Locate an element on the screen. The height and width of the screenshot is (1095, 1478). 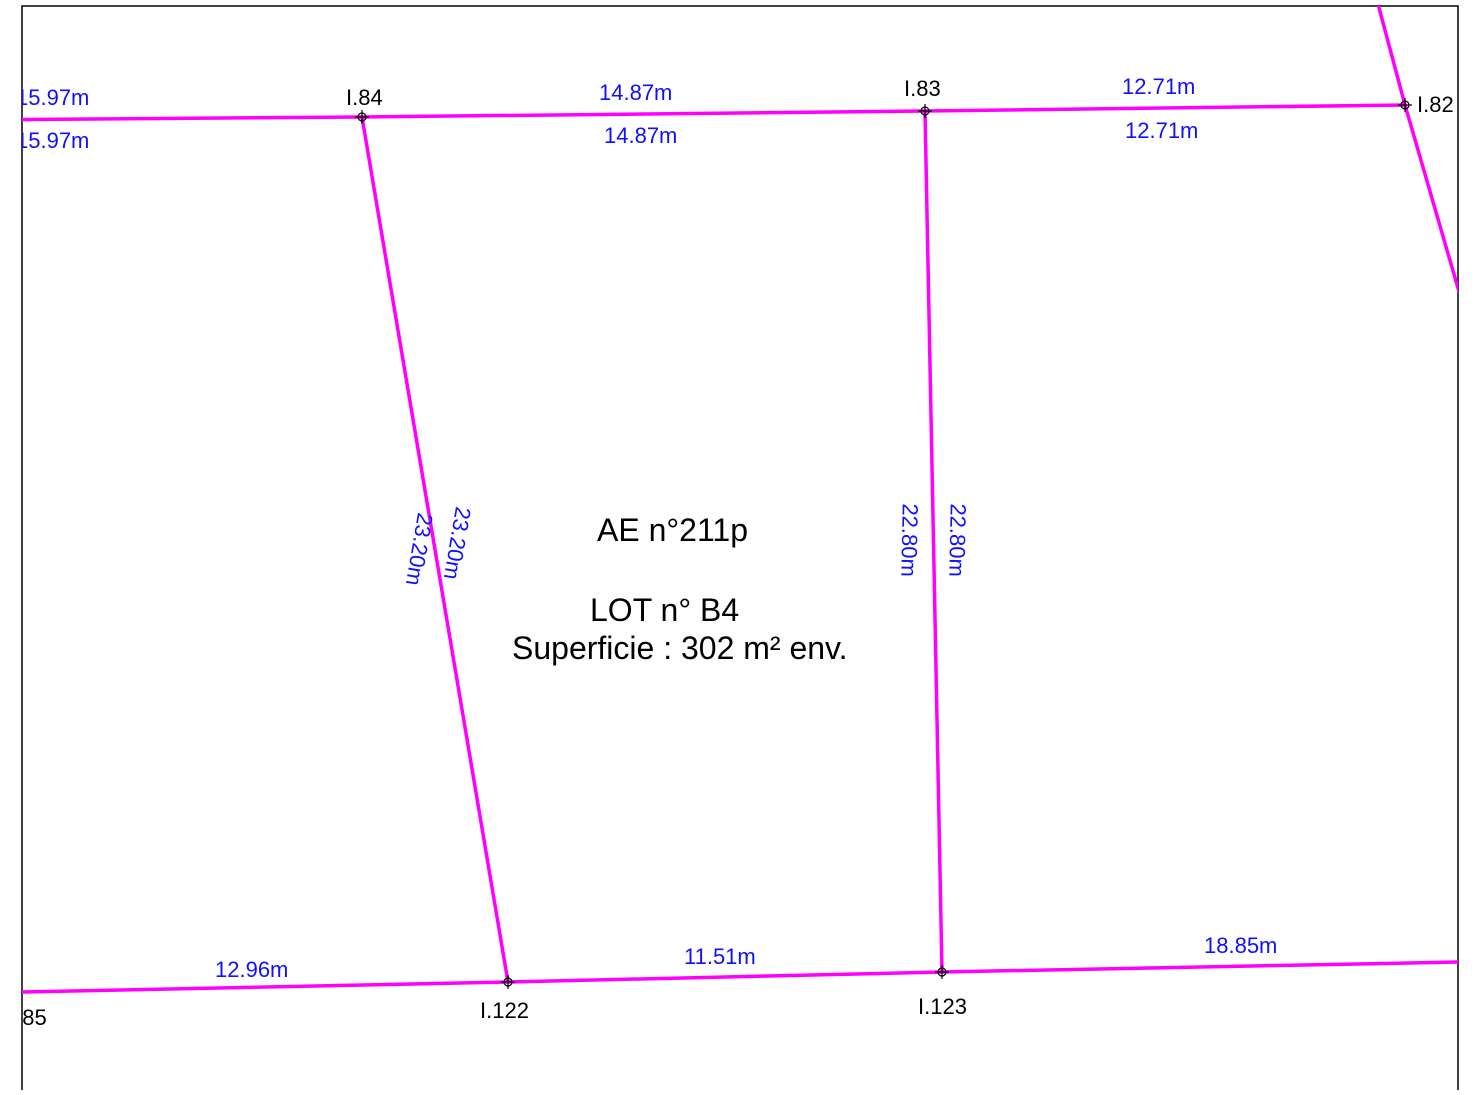
boundary-line-top-mid is located at coordinates (643, 114).